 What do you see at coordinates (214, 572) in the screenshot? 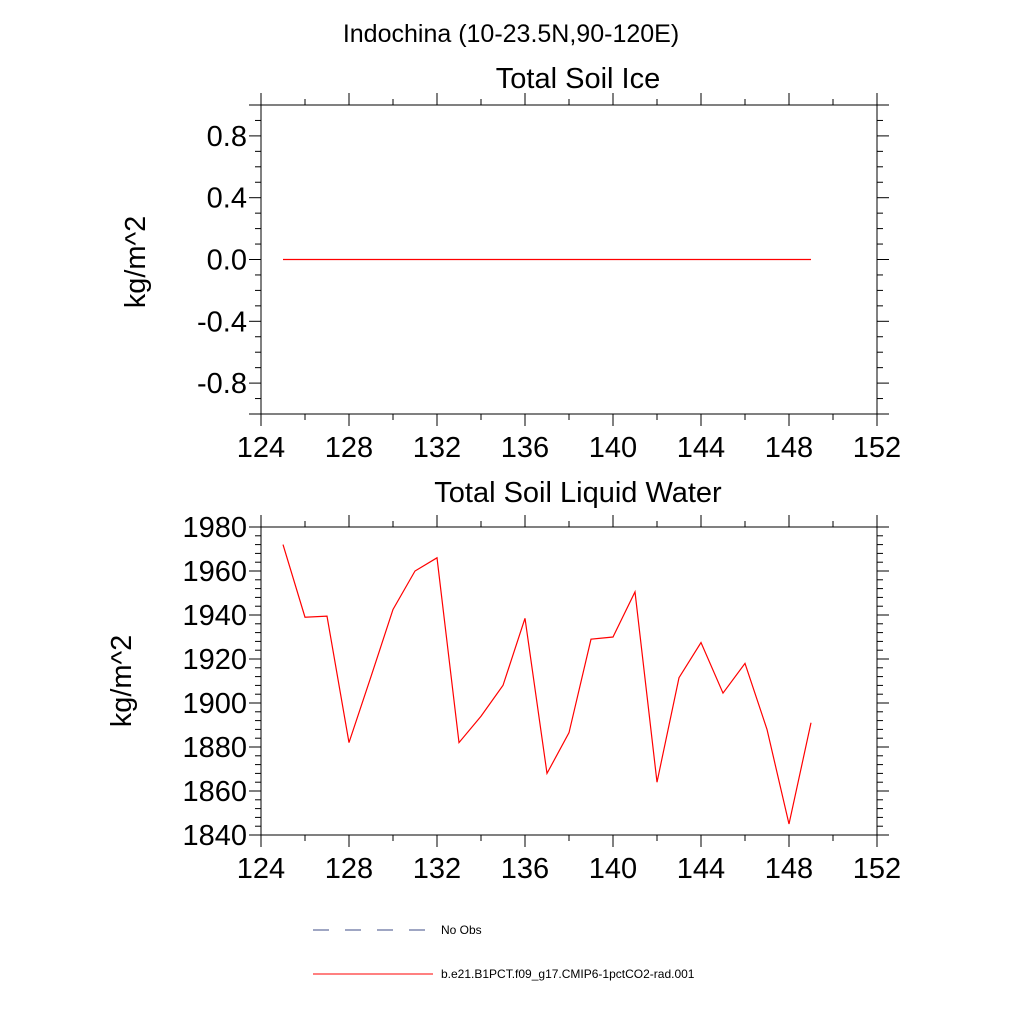
I see `y-tick-label: 1960` at bounding box center [214, 572].